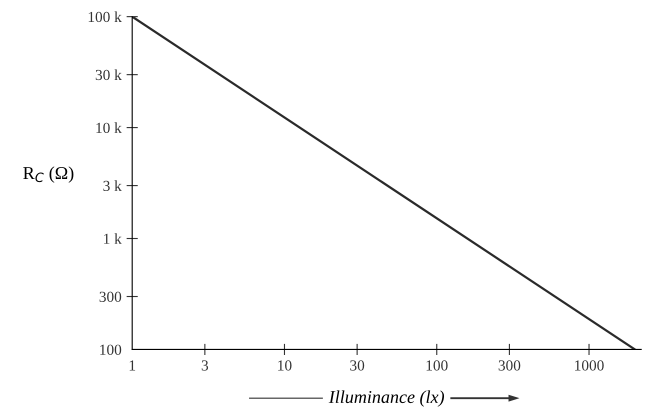  What do you see at coordinates (205, 365) in the screenshot?
I see `x-tick-label: 3` at bounding box center [205, 365].